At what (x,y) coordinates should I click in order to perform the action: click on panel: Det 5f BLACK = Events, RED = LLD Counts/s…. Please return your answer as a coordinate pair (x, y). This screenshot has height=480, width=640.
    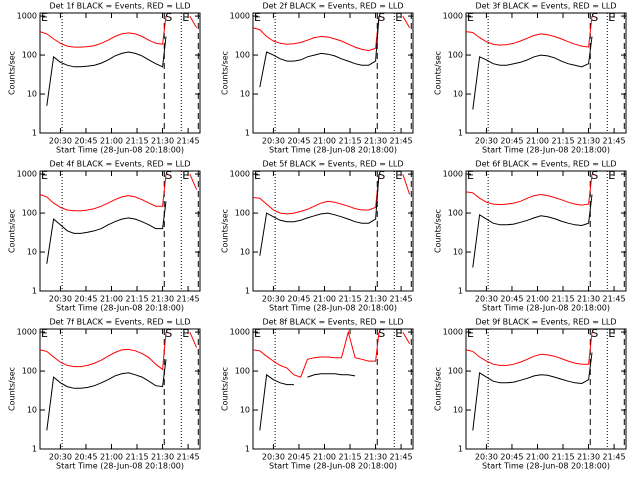
    Looking at the image, I should click on (317, 236).